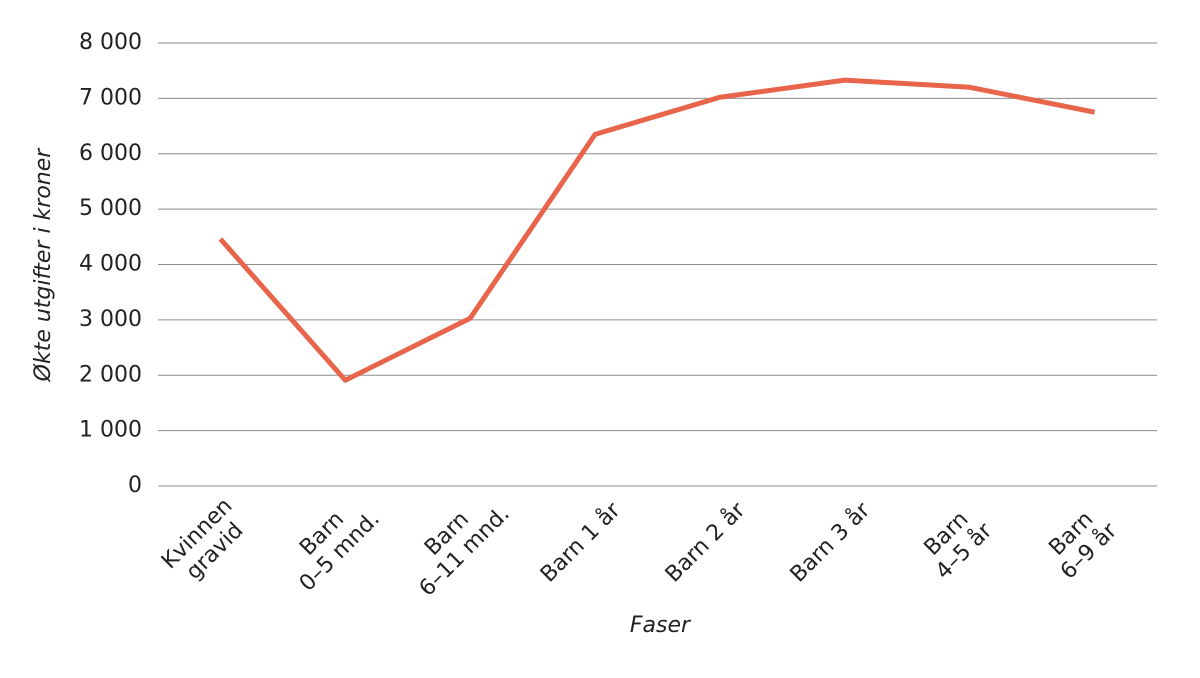 This screenshot has height=678, width=1200. Describe the element at coordinates (206, 543) in the screenshot. I see `x-tick-label: Kvinnengravid` at that location.